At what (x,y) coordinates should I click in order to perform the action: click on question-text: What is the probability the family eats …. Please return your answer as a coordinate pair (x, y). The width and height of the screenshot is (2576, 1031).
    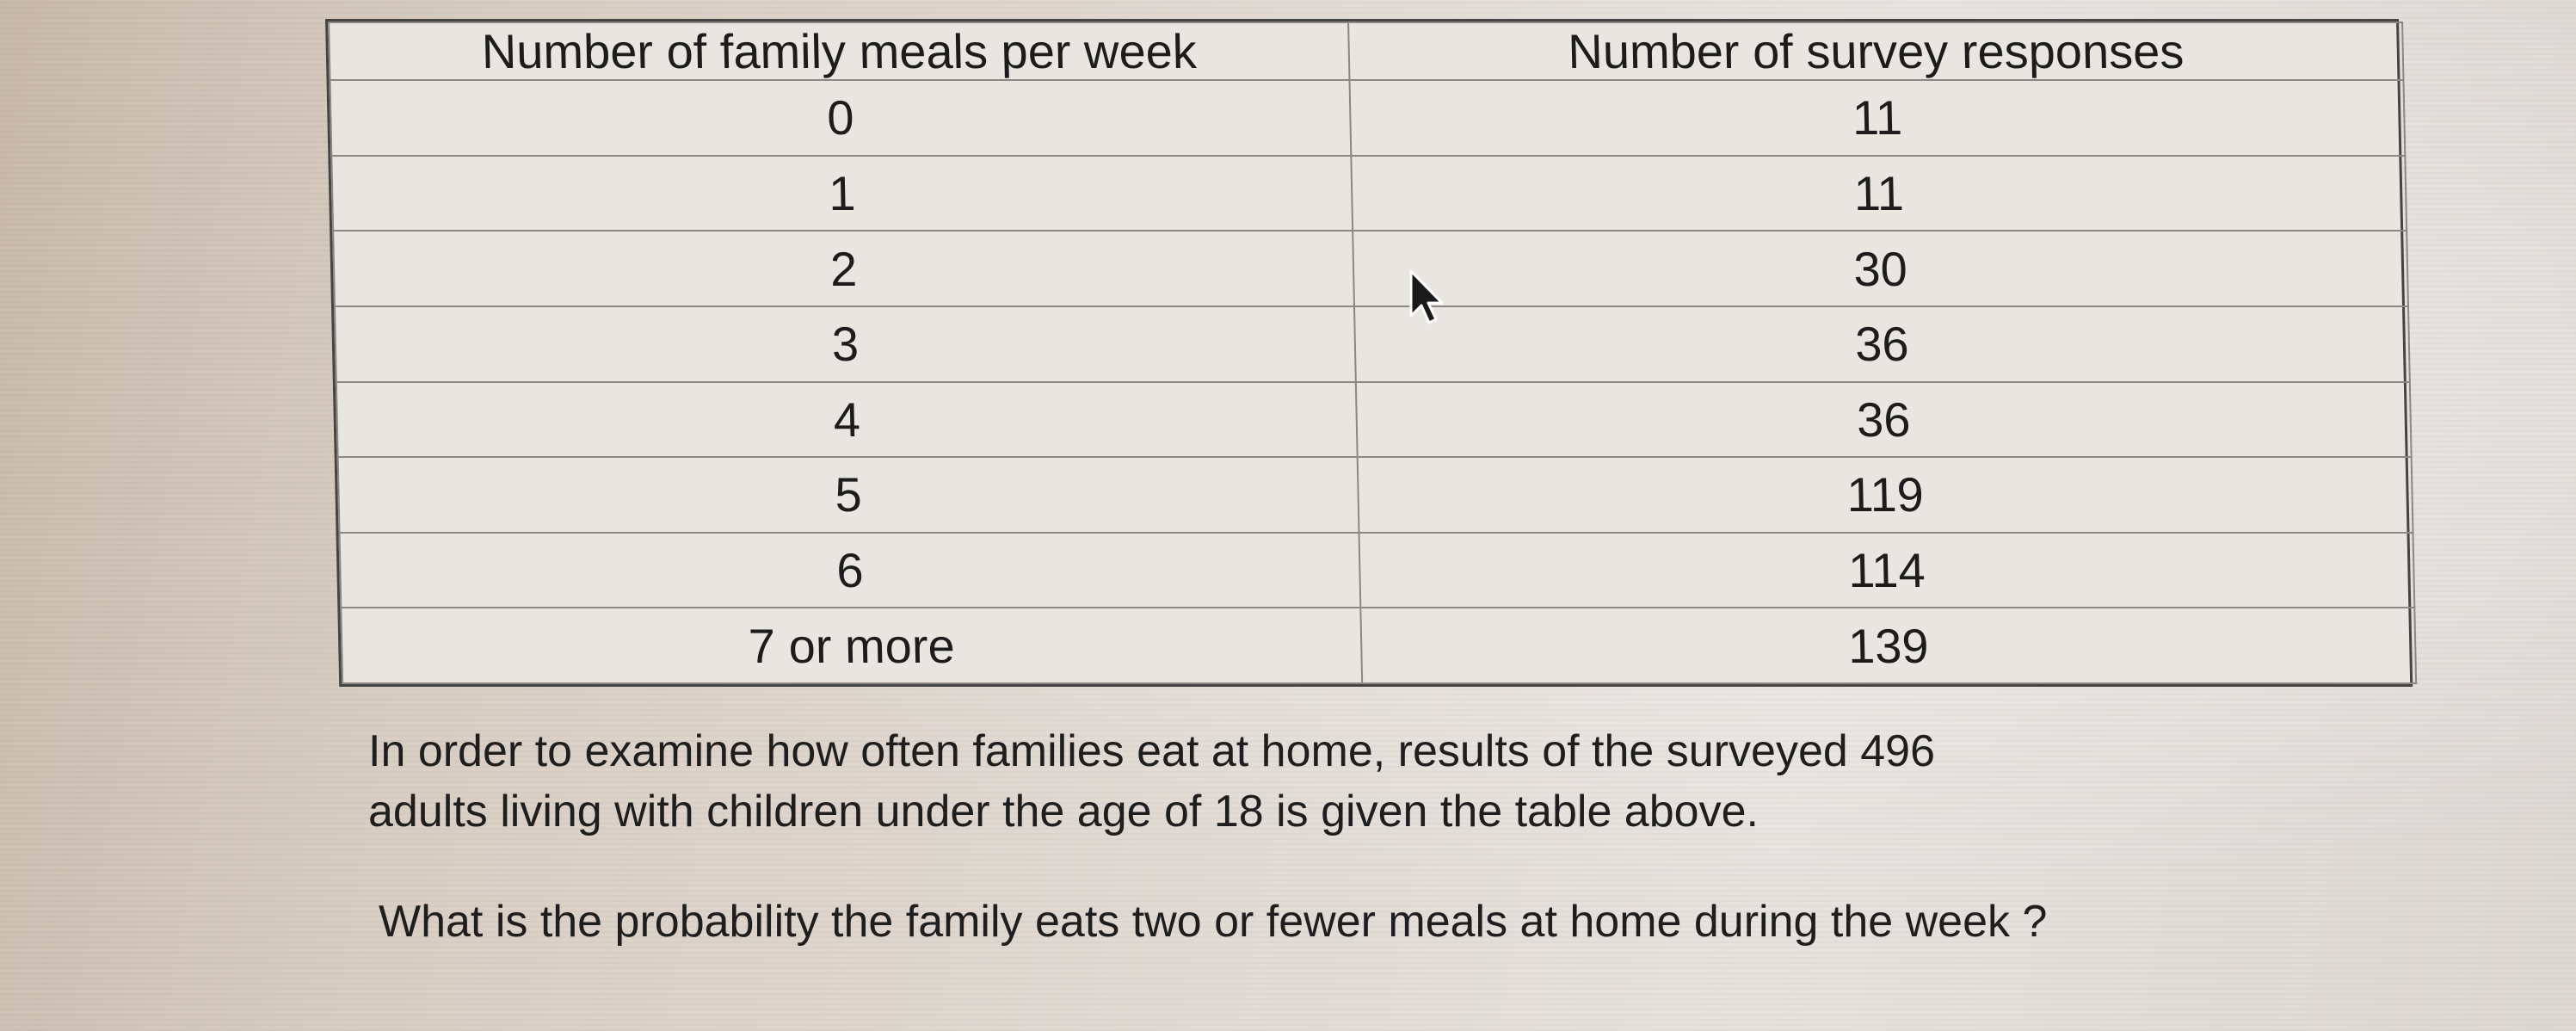
    Looking at the image, I should click on (1213, 922).